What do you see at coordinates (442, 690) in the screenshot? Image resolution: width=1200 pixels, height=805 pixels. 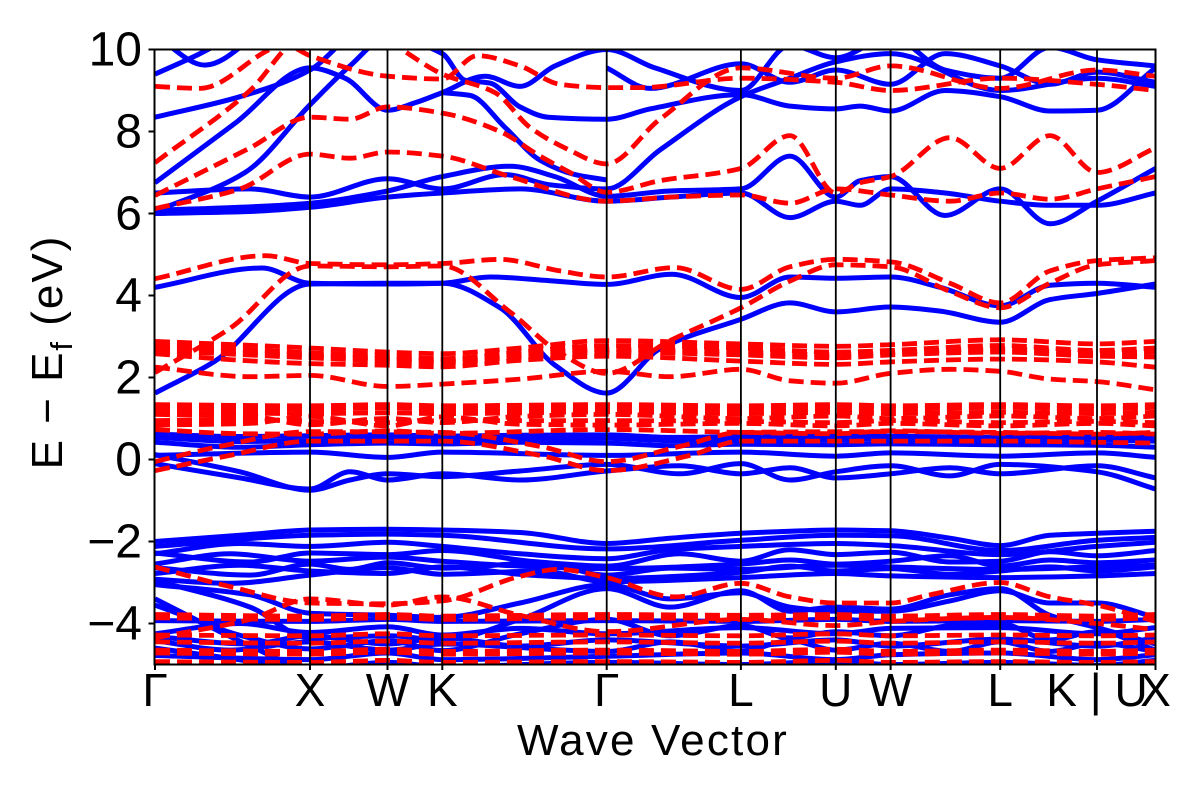 I see `svg-text: K` at bounding box center [442, 690].